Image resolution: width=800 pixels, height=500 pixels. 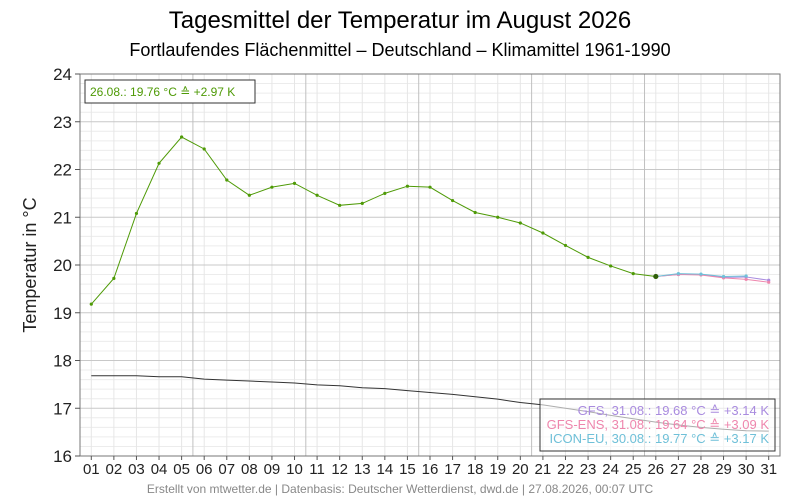 I want to click on x-tick-label: 16, so click(x=430, y=469).